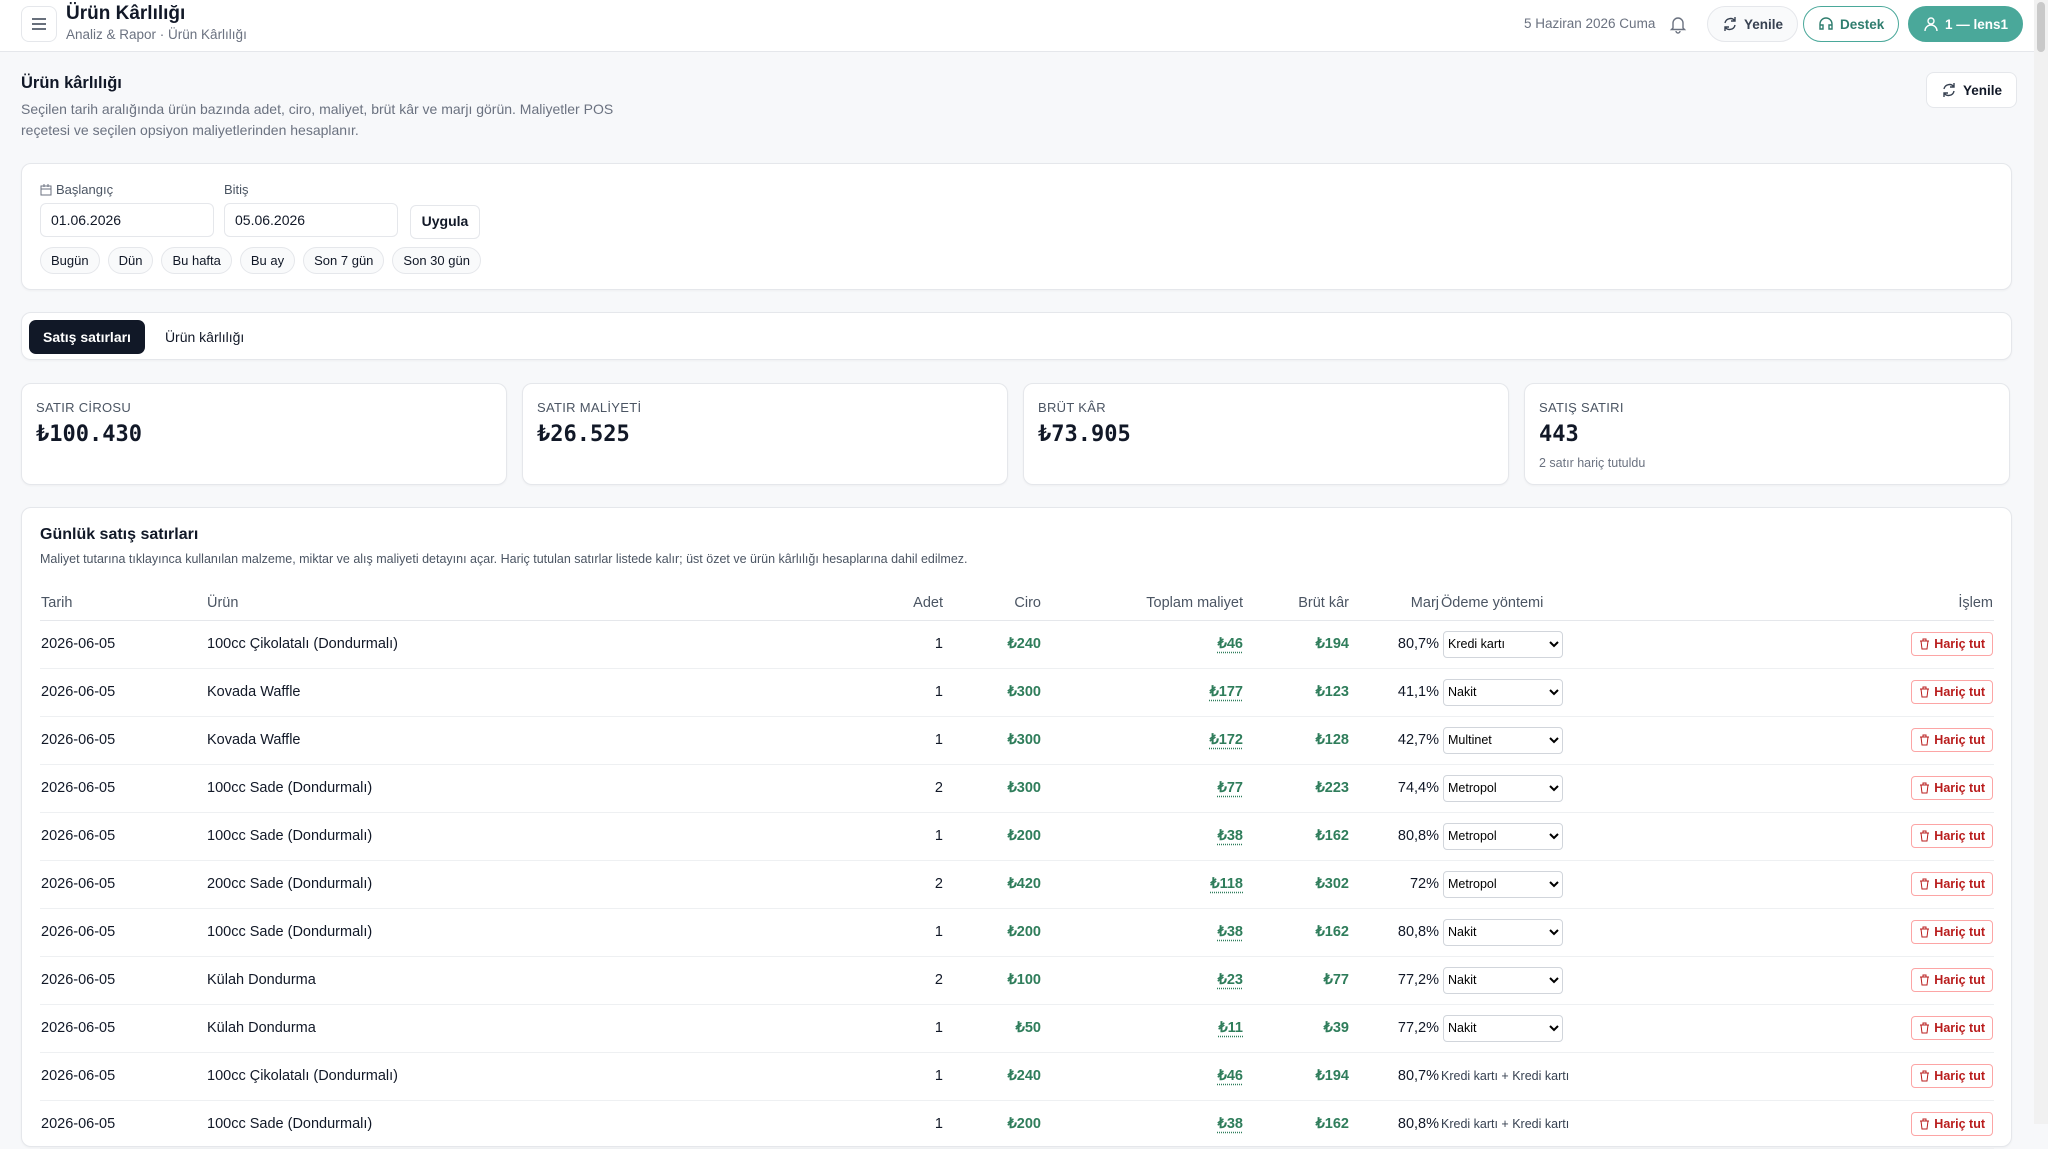 This screenshot has width=2048, height=1149. I want to click on cost-link: ₺77, so click(1230, 788).